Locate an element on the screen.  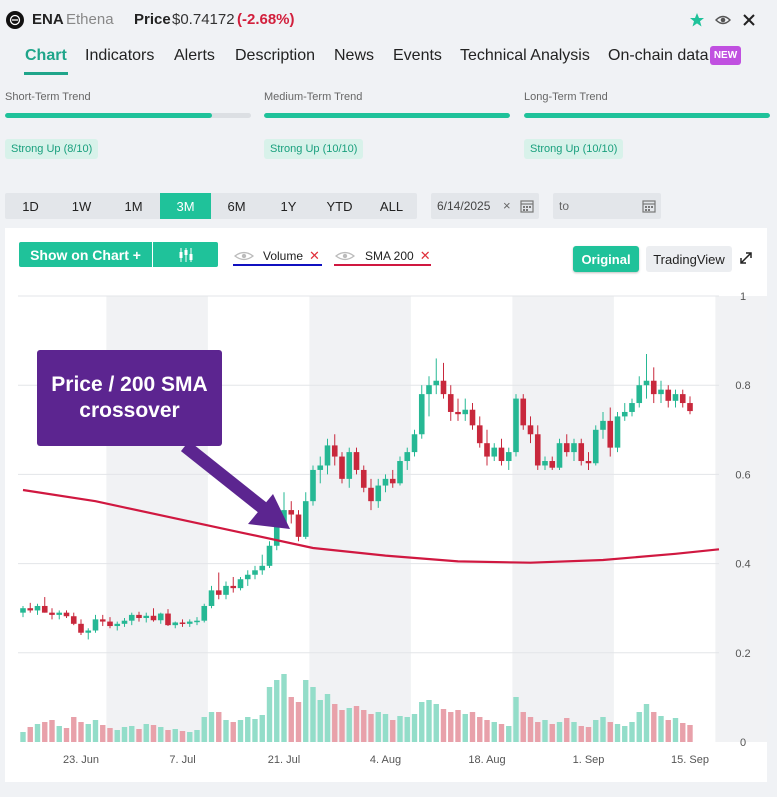
date-to-field: to is located at coordinates (607, 206).